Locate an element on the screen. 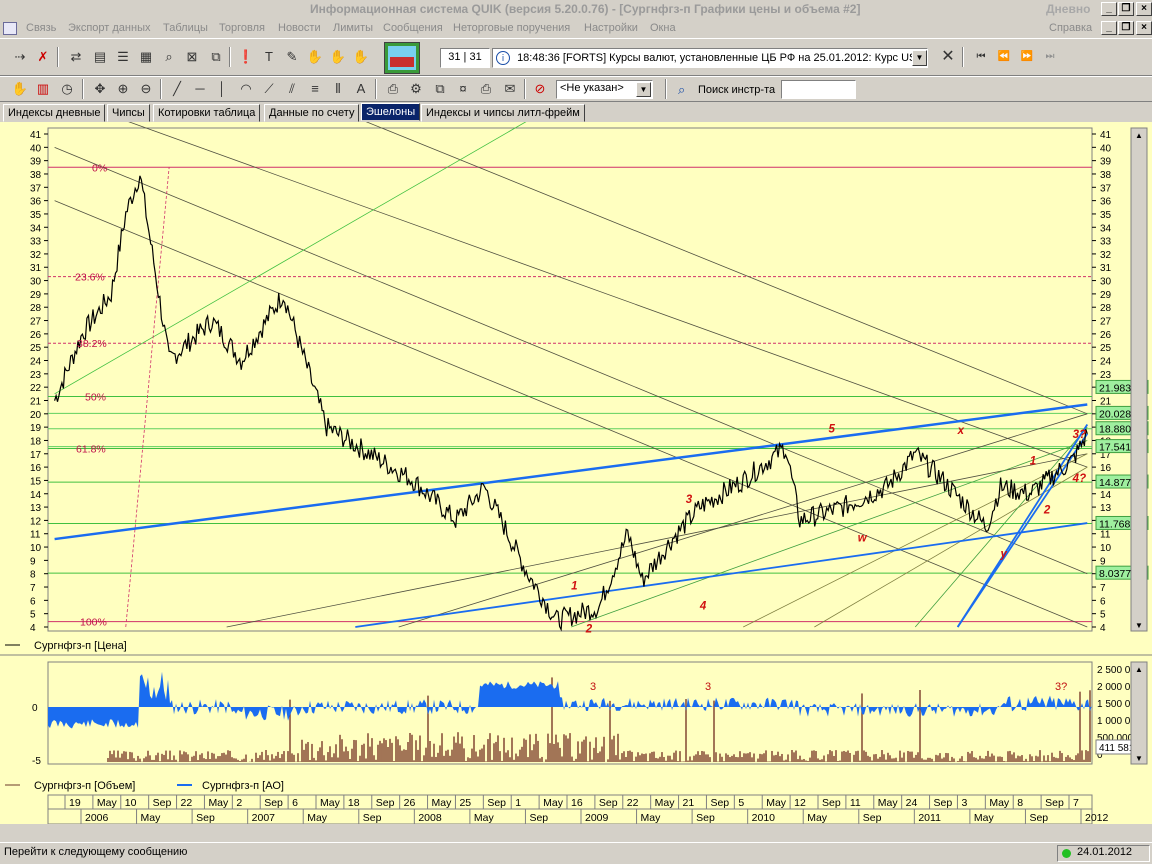  channel-icon: ⫽ is located at coordinates (292, 88).